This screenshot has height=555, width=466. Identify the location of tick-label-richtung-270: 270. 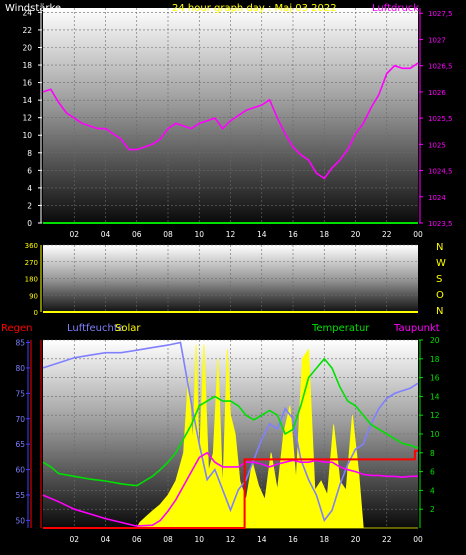
(31, 263).